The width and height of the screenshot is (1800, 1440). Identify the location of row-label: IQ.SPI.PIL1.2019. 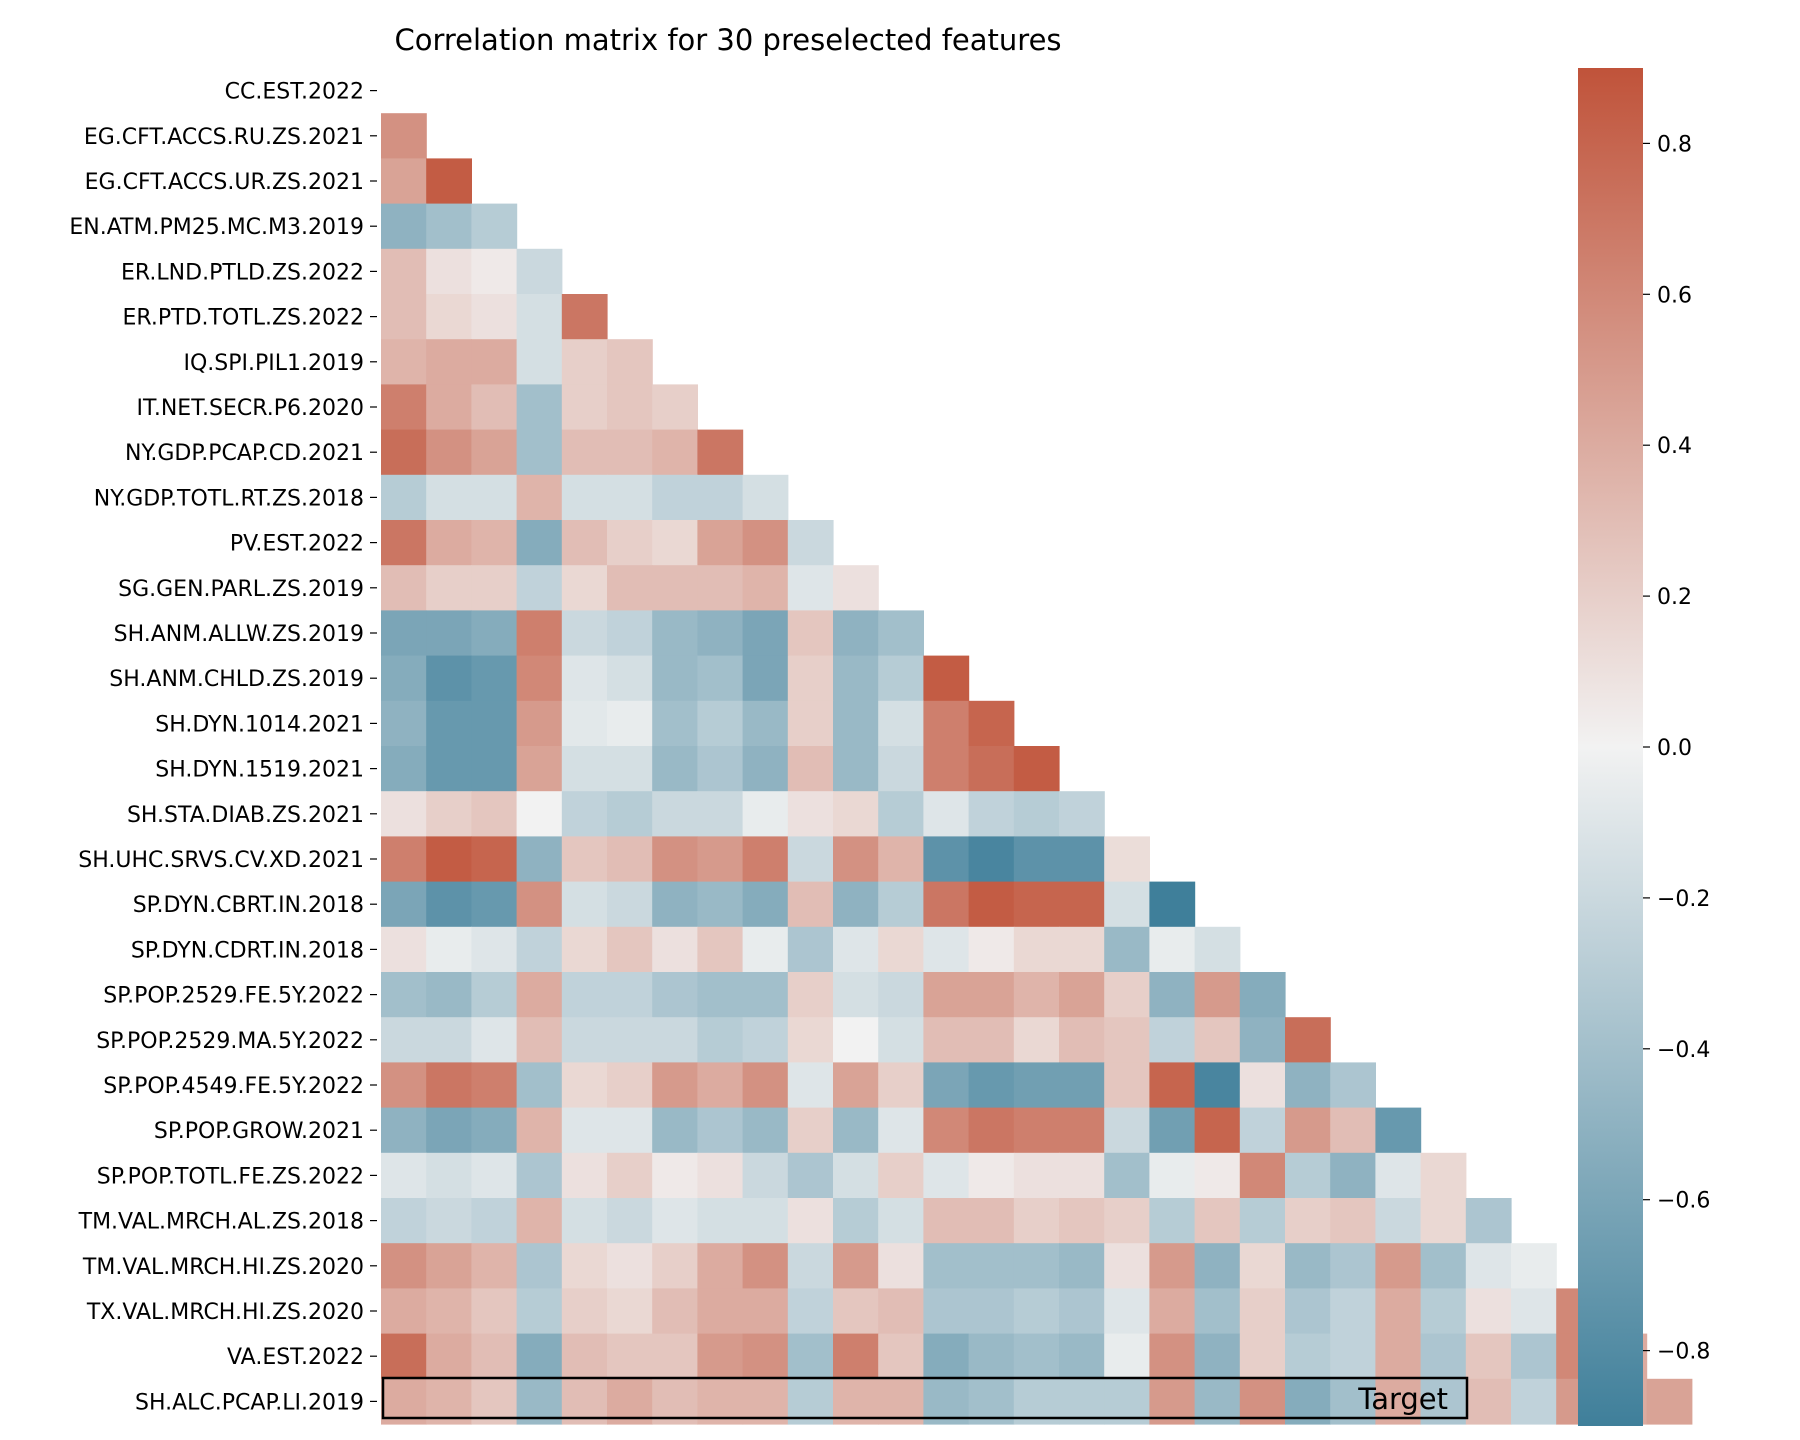
(273, 363).